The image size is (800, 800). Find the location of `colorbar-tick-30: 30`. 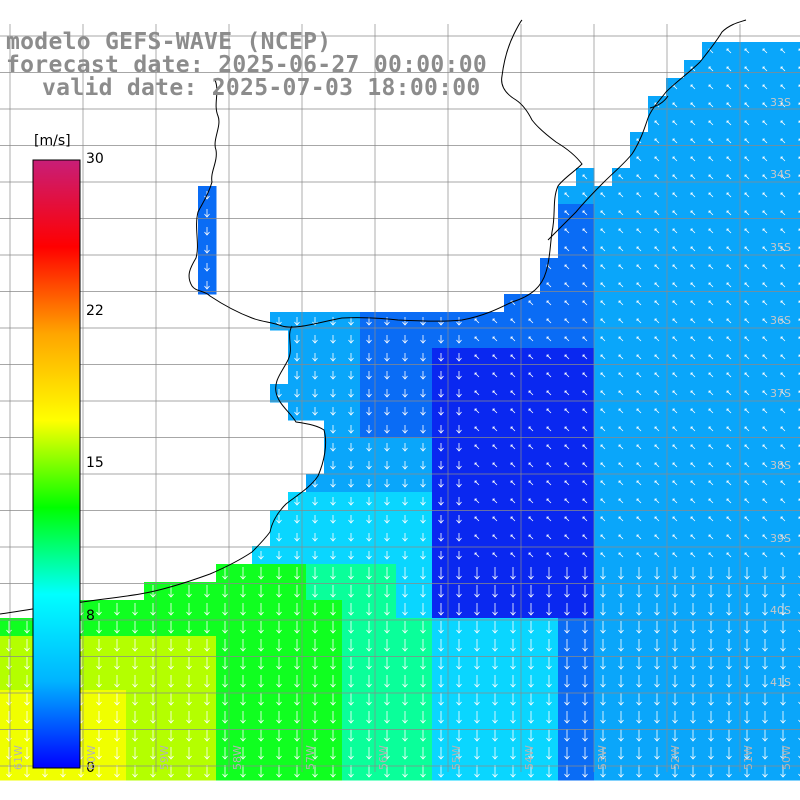

colorbar-tick-30: 30 is located at coordinates (95, 159).